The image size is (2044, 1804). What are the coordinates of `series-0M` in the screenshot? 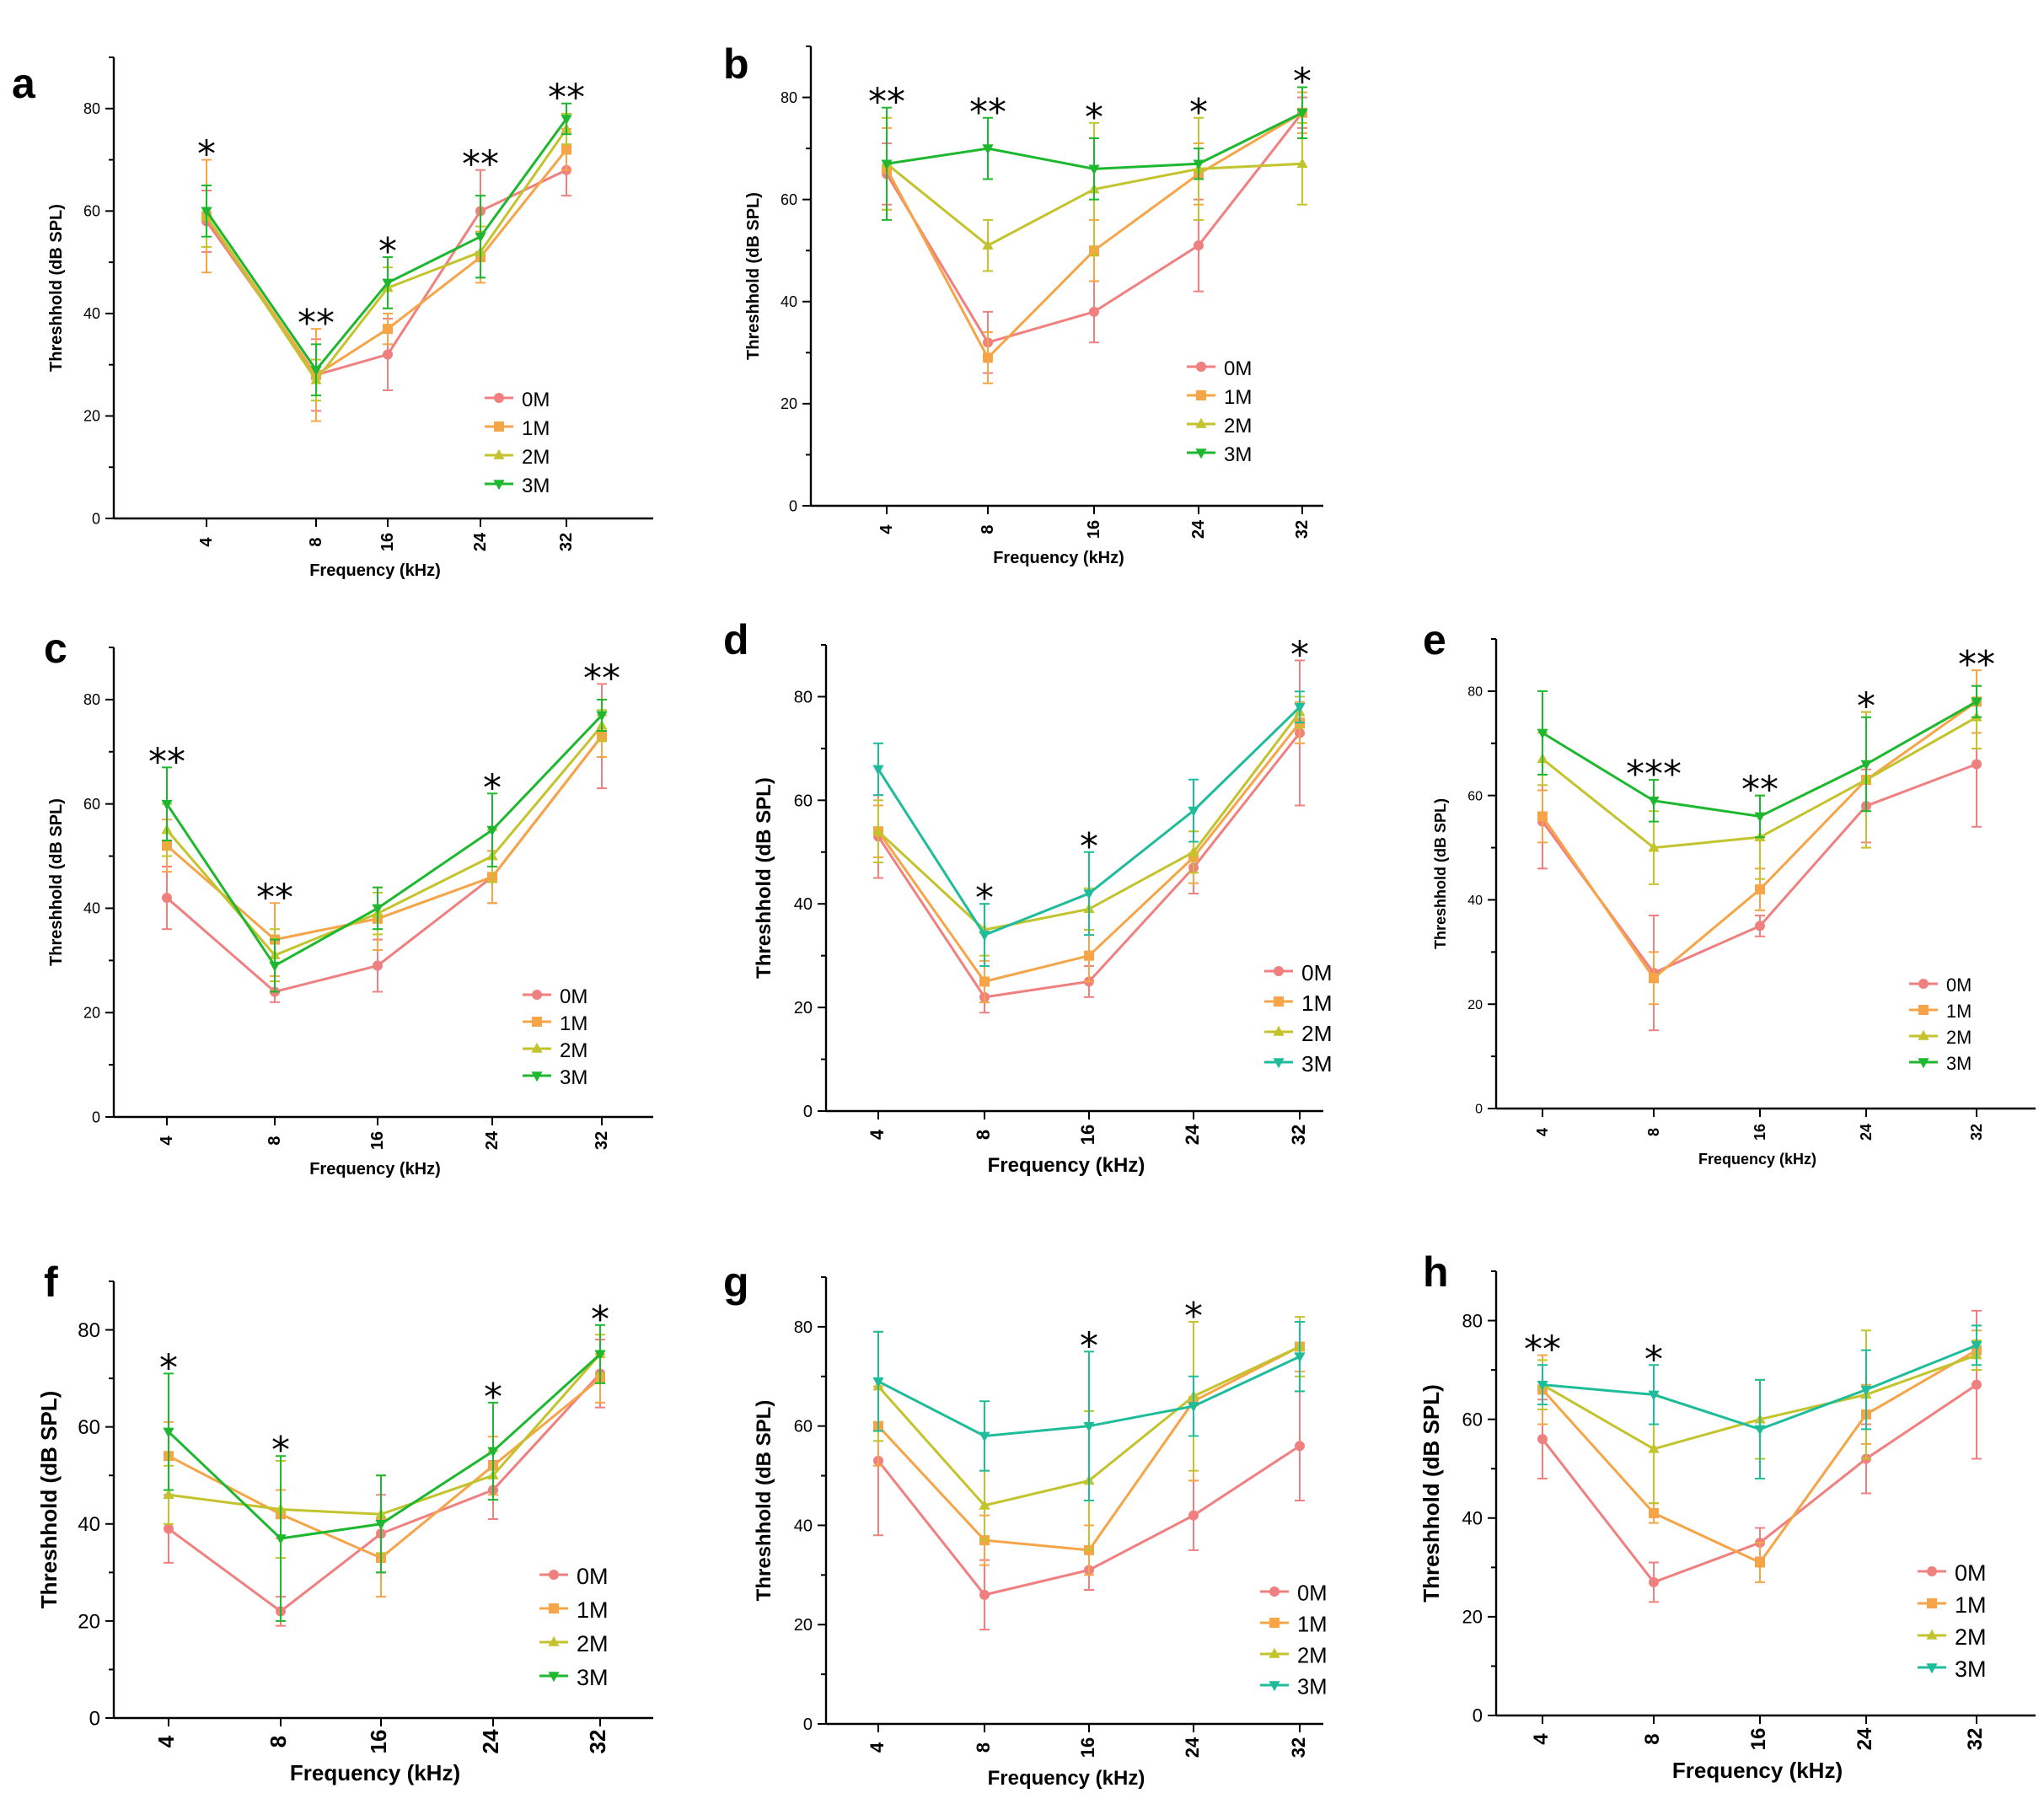 It's located at (384, 1483).